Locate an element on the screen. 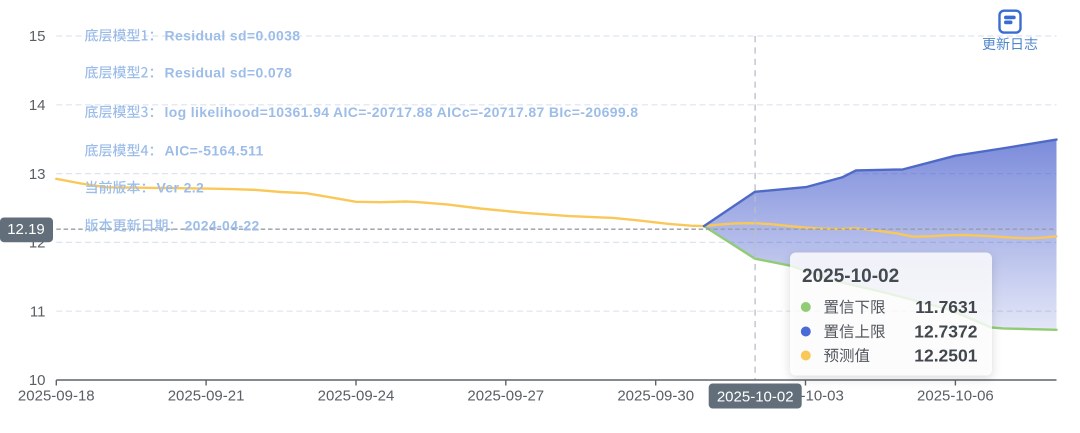  svg-text: 12.2501 is located at coordinates (946, 356).